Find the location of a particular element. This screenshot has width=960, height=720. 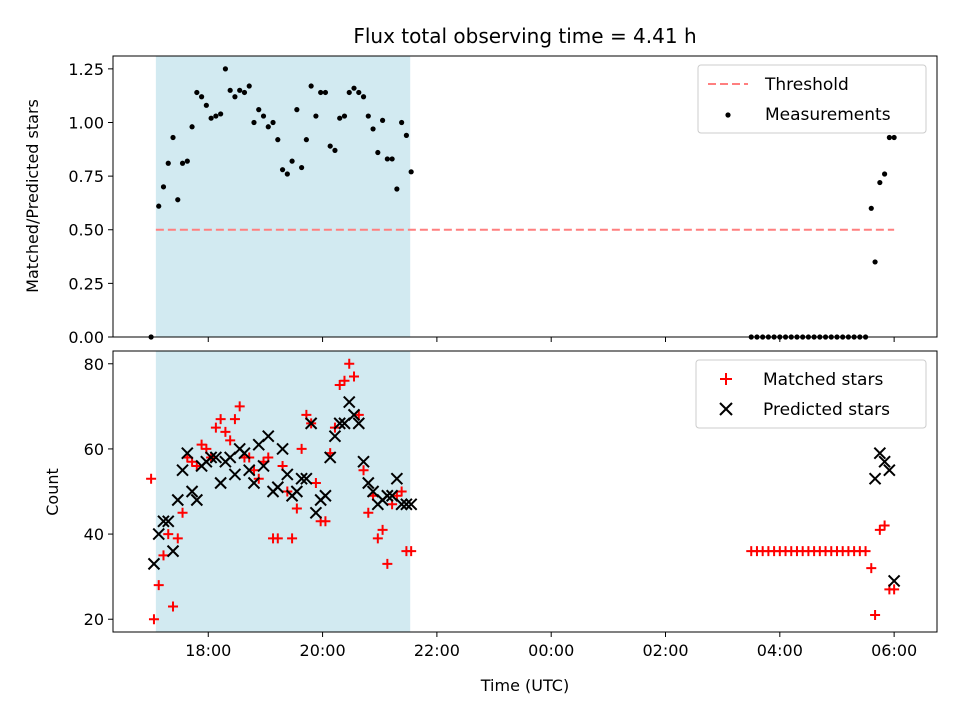

y-tick: 80 is located at coordinates (98, 364).